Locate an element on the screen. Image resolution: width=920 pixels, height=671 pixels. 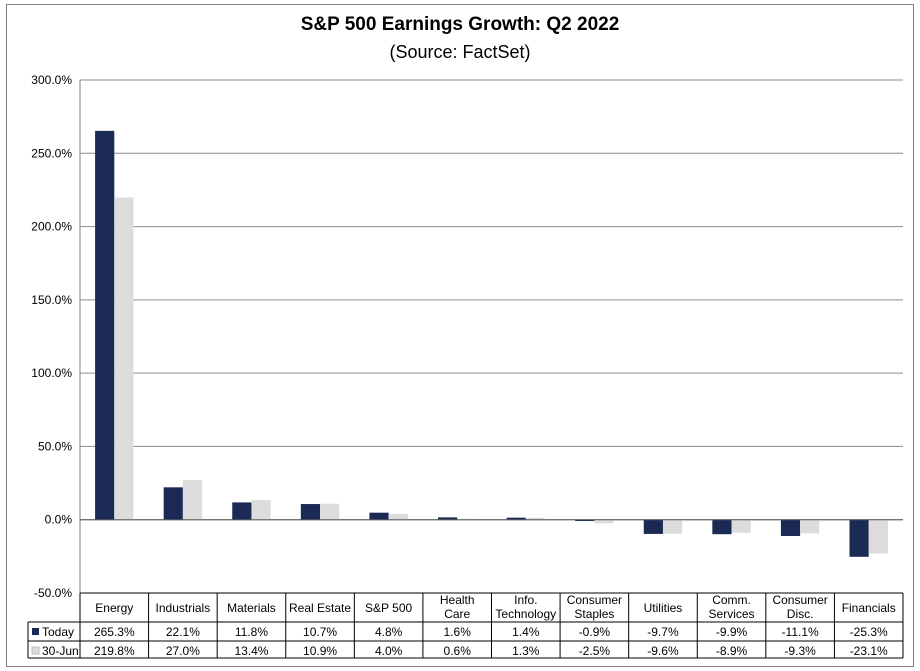
category-label: Technology is located at coordinates (525, 614).